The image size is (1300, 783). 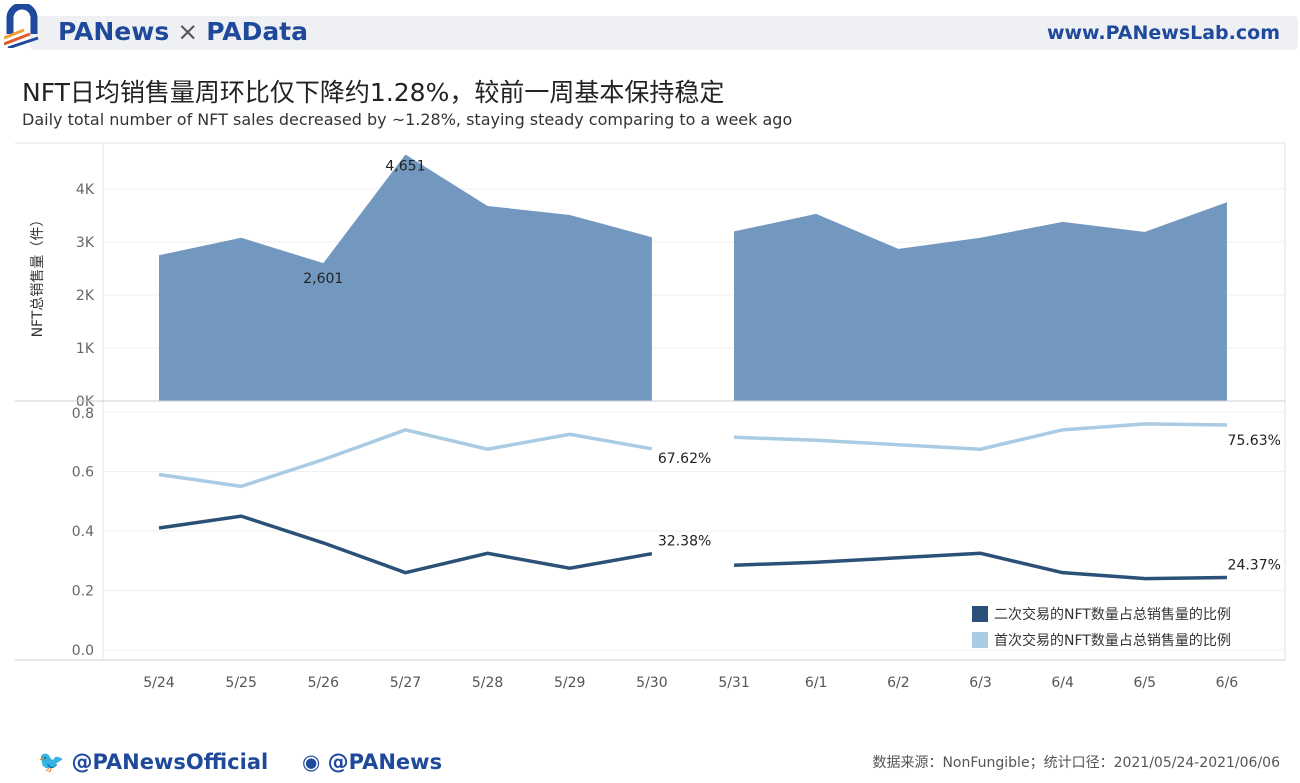 I want to click on legend-item-primary: 首次交易的NFT数量占总销售量的比例, so click(x=1101, y=640).